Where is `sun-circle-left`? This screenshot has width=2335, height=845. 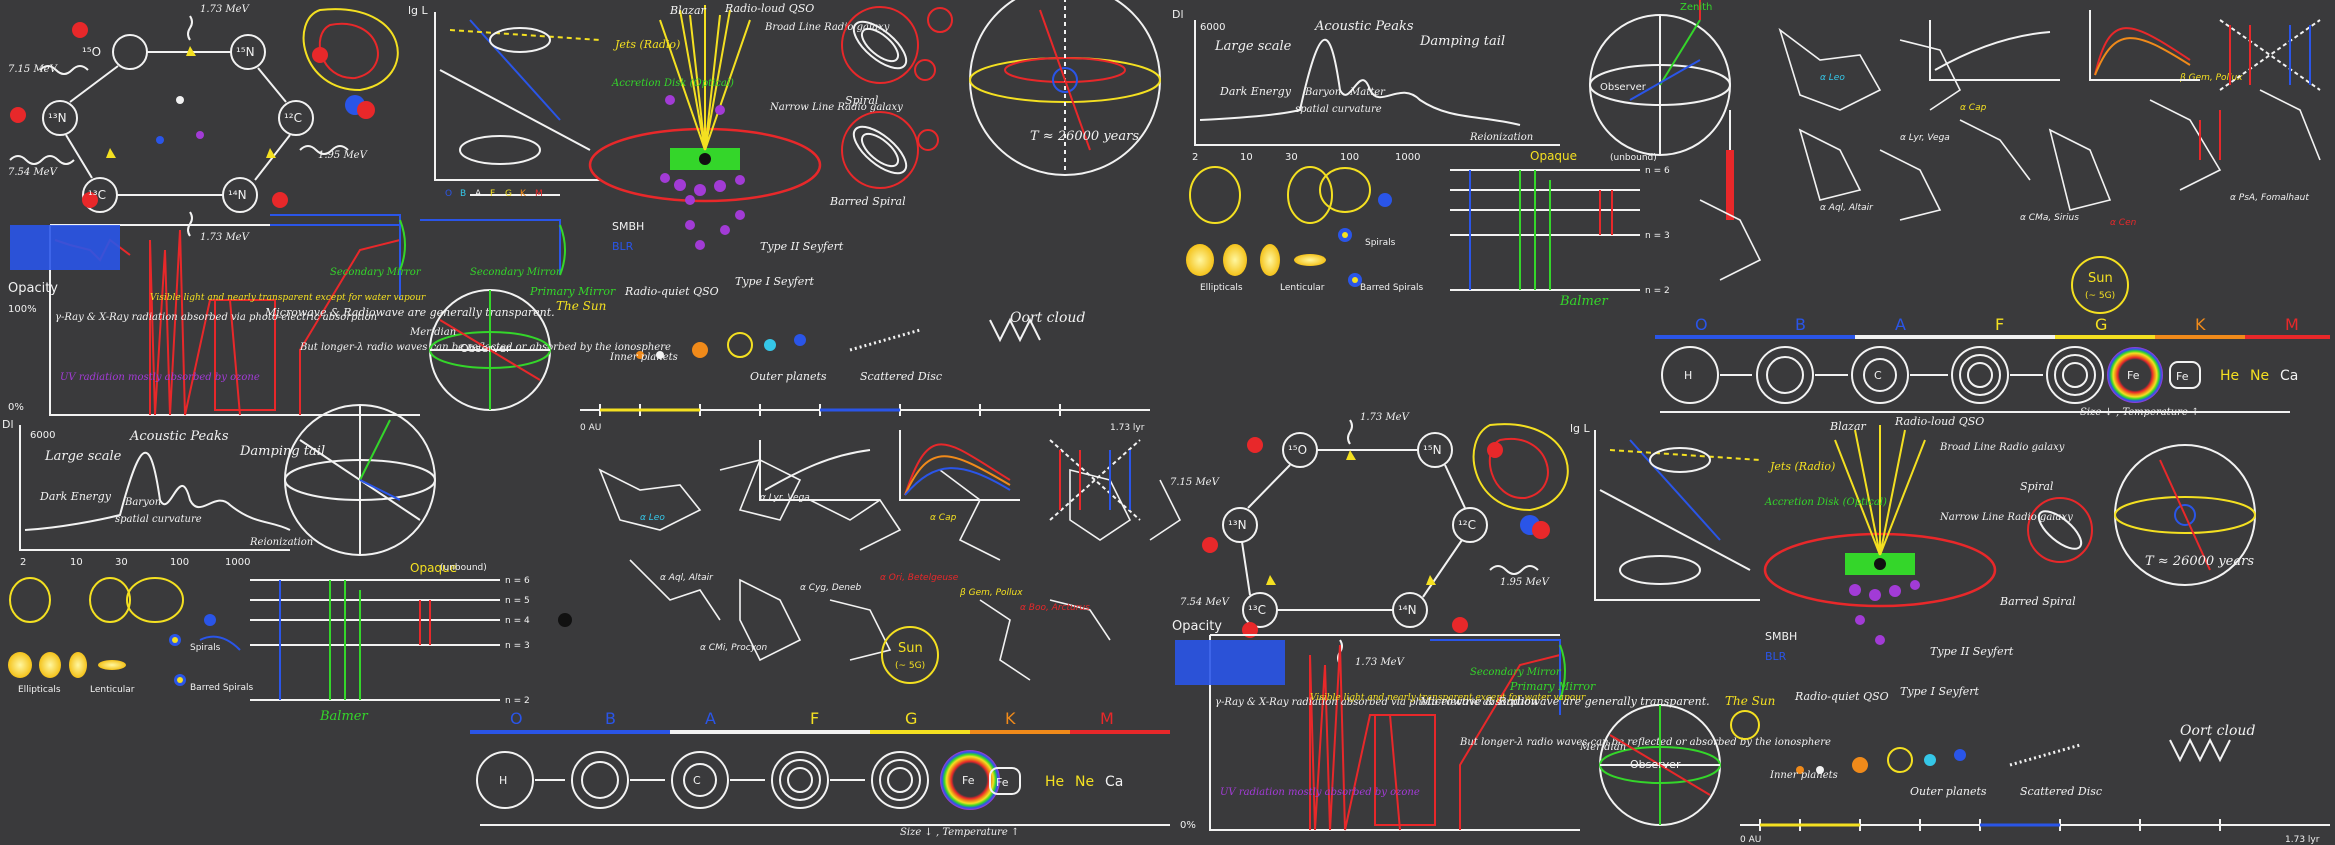
sun-circle-left is located at coordinates (910, 655).